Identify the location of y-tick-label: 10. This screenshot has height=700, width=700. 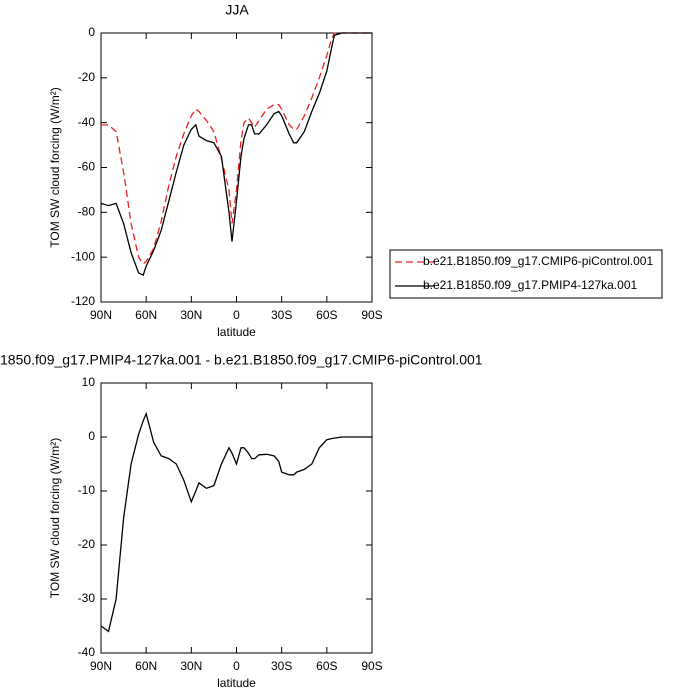
(89, 382).